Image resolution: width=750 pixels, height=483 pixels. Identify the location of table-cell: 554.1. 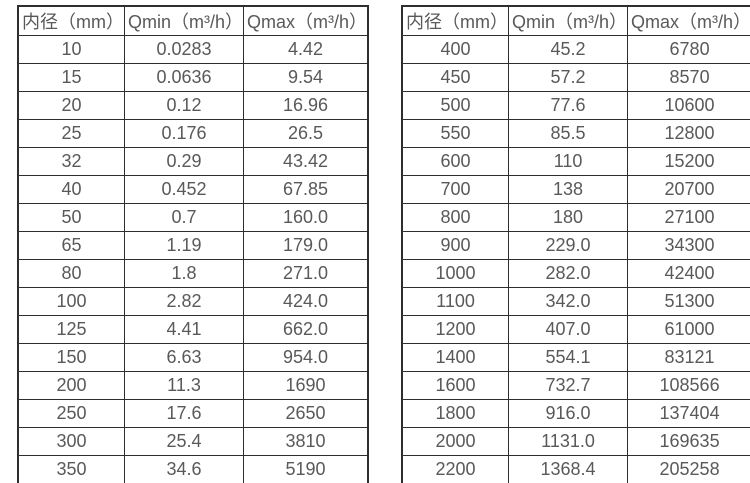
(568, 357).